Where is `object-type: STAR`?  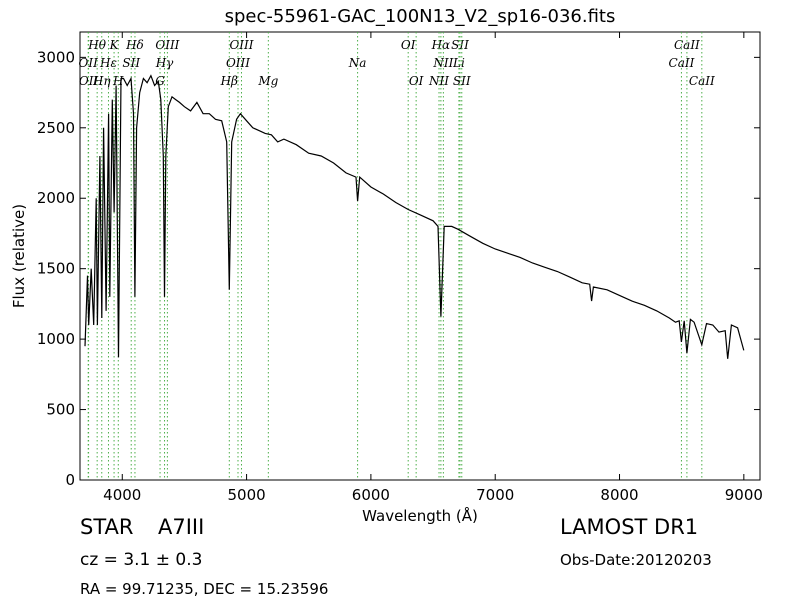 object-type: STAR is located at coordinates (106, 527).